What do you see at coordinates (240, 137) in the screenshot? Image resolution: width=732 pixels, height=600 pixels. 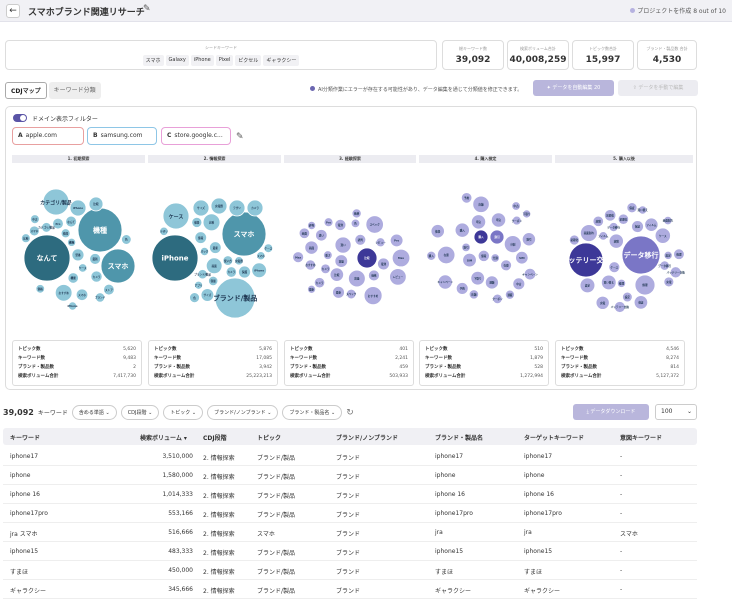 I see `edit-domains-icon: ✎` at bounding box center [240, 137].